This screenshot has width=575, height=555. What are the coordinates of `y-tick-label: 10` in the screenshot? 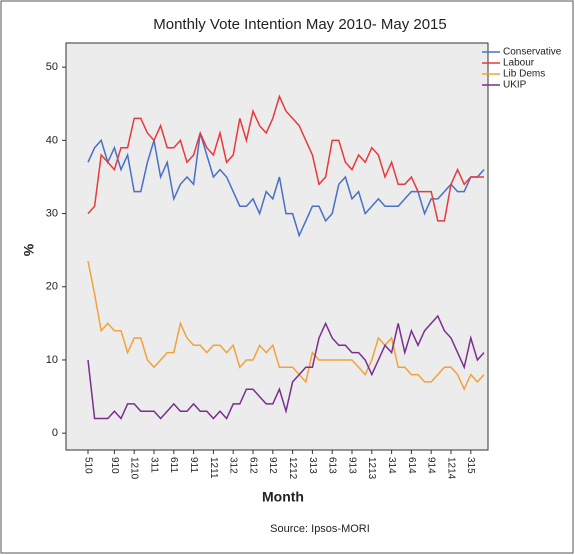 It's located at (52, 360).